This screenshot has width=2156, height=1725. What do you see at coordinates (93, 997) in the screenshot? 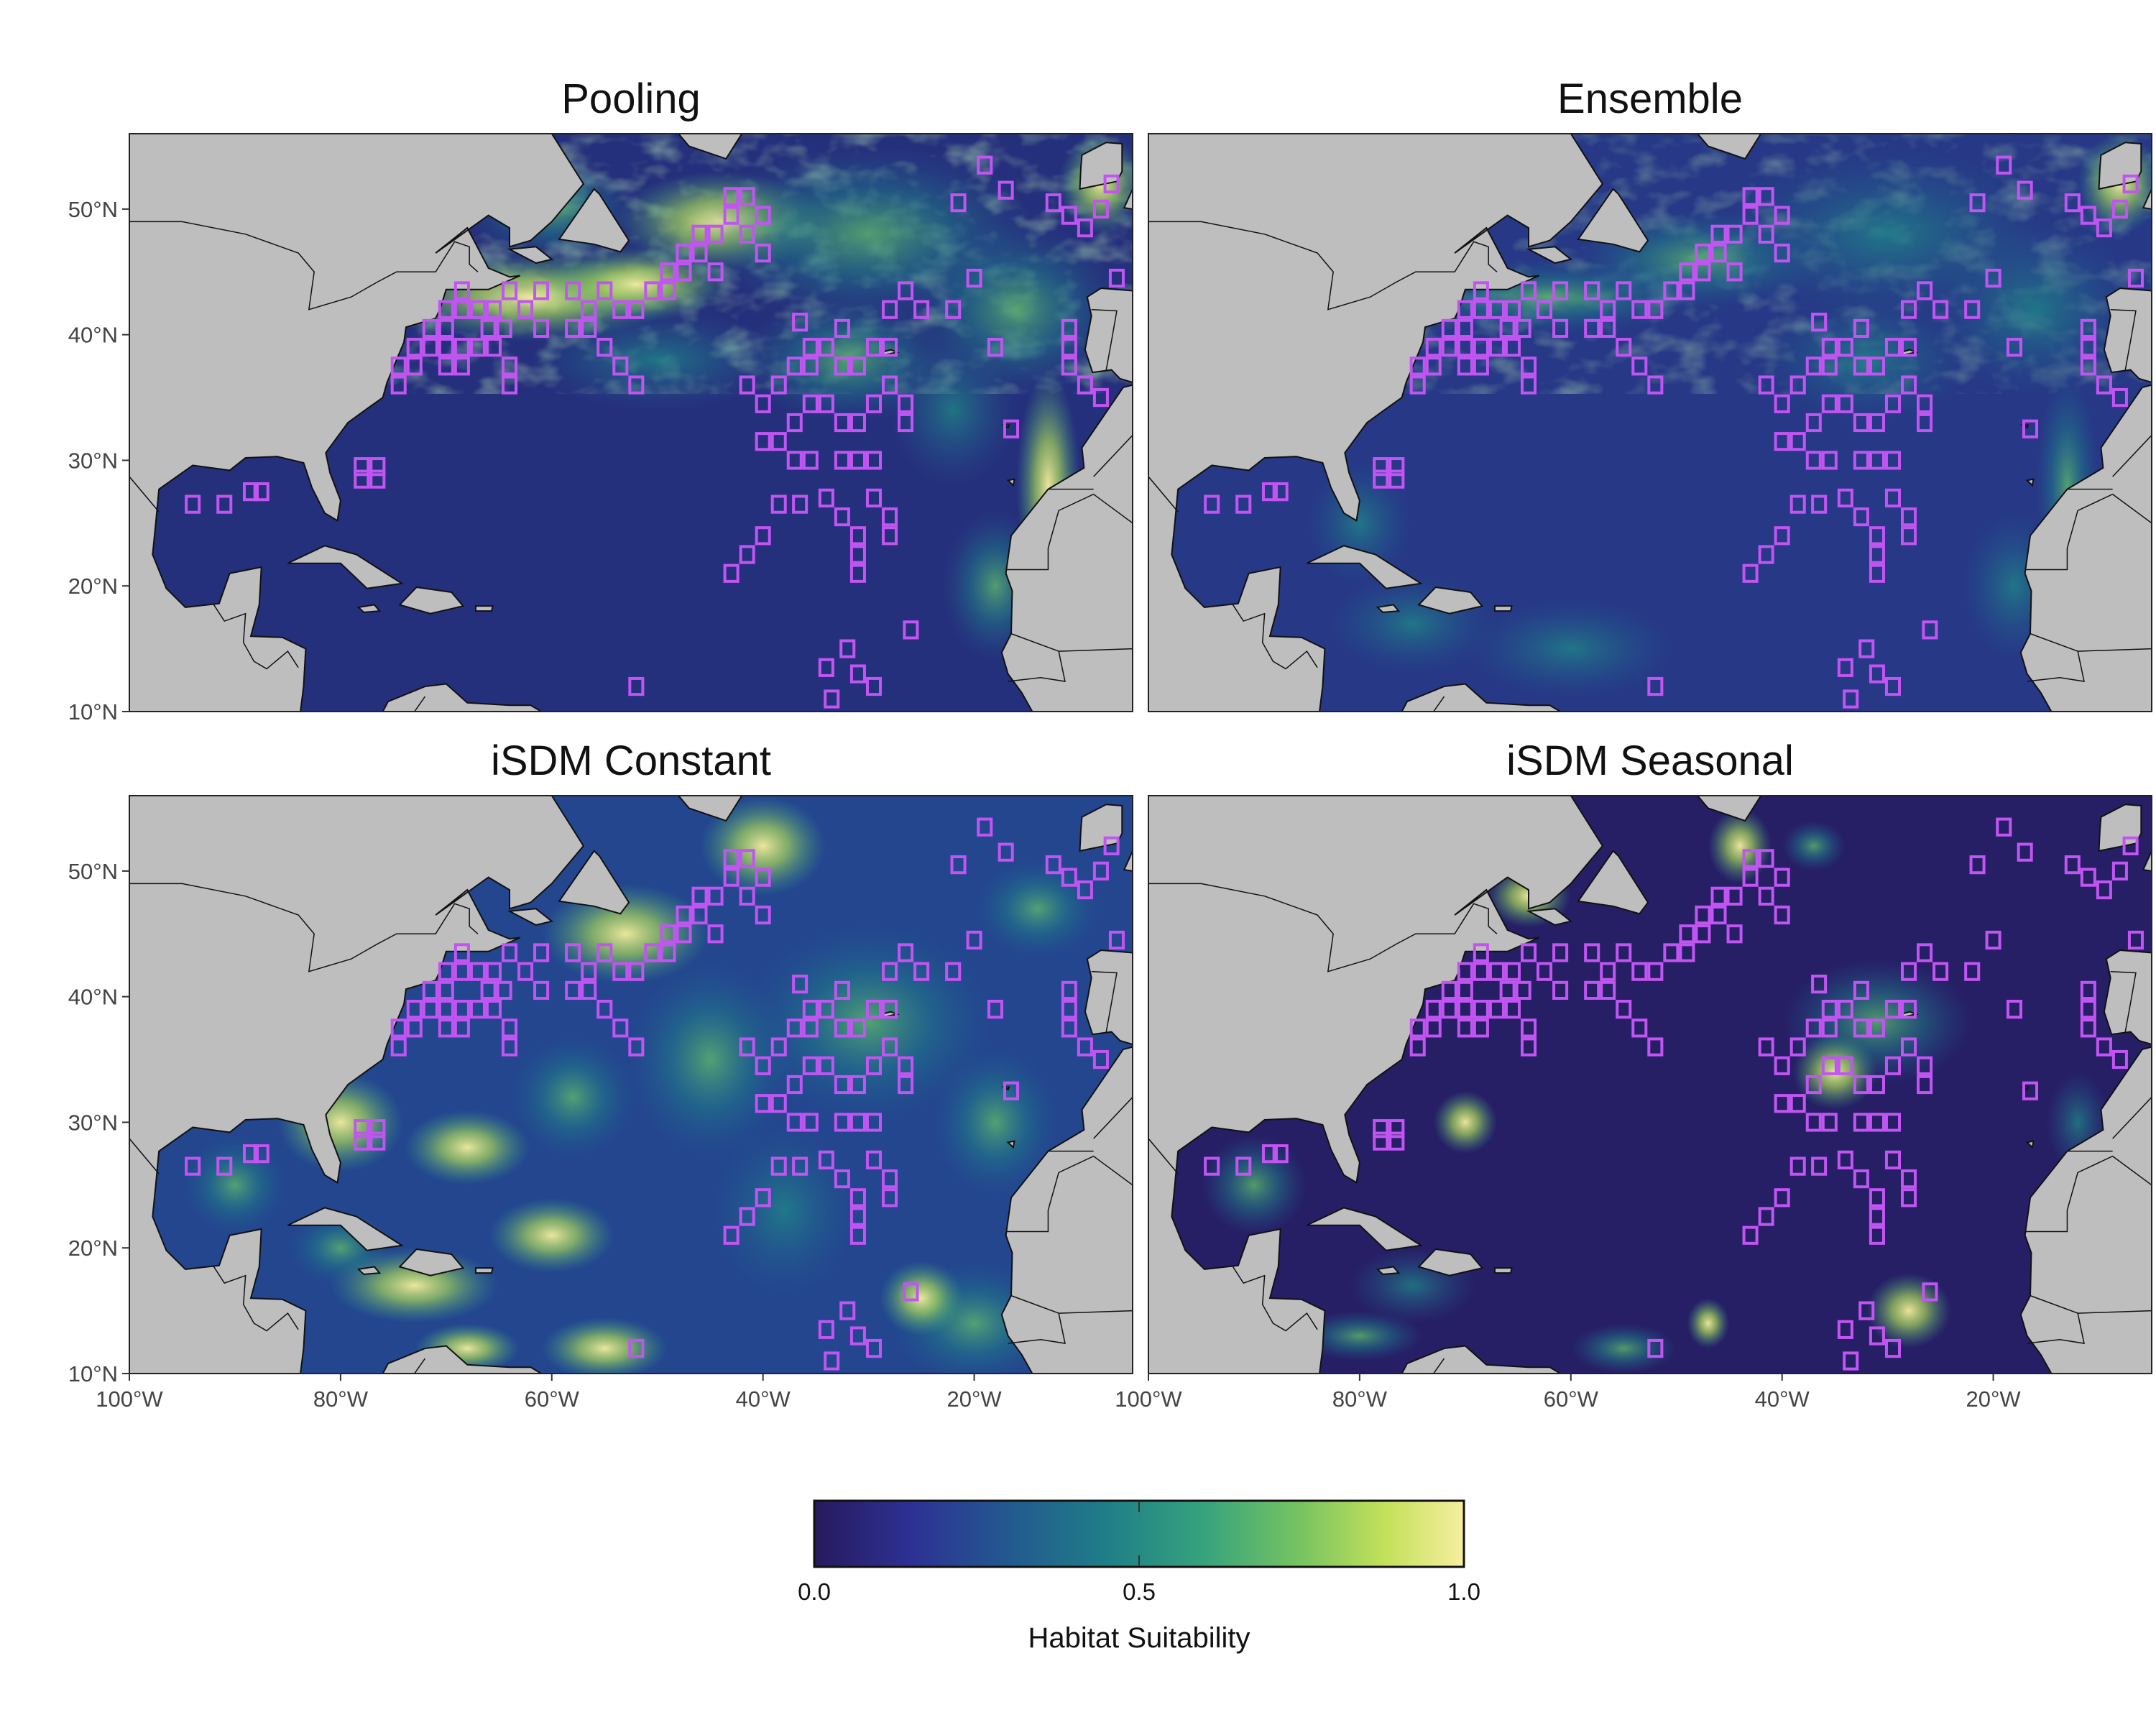
I see `lat-tick-label: 40°N` at bounding box center [93, 997].